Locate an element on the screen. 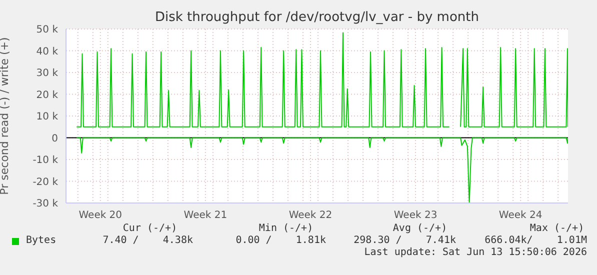  y-tick-label: -30 k is located at coordinates (45, 204).